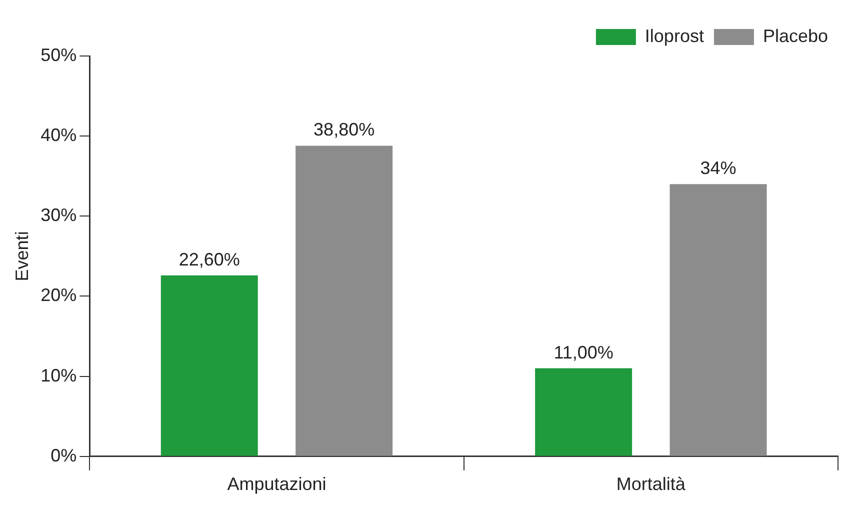 The height and width of the screenshot is (508, 856). I want to click on y-tick-label: 40%, so click(58, 135).